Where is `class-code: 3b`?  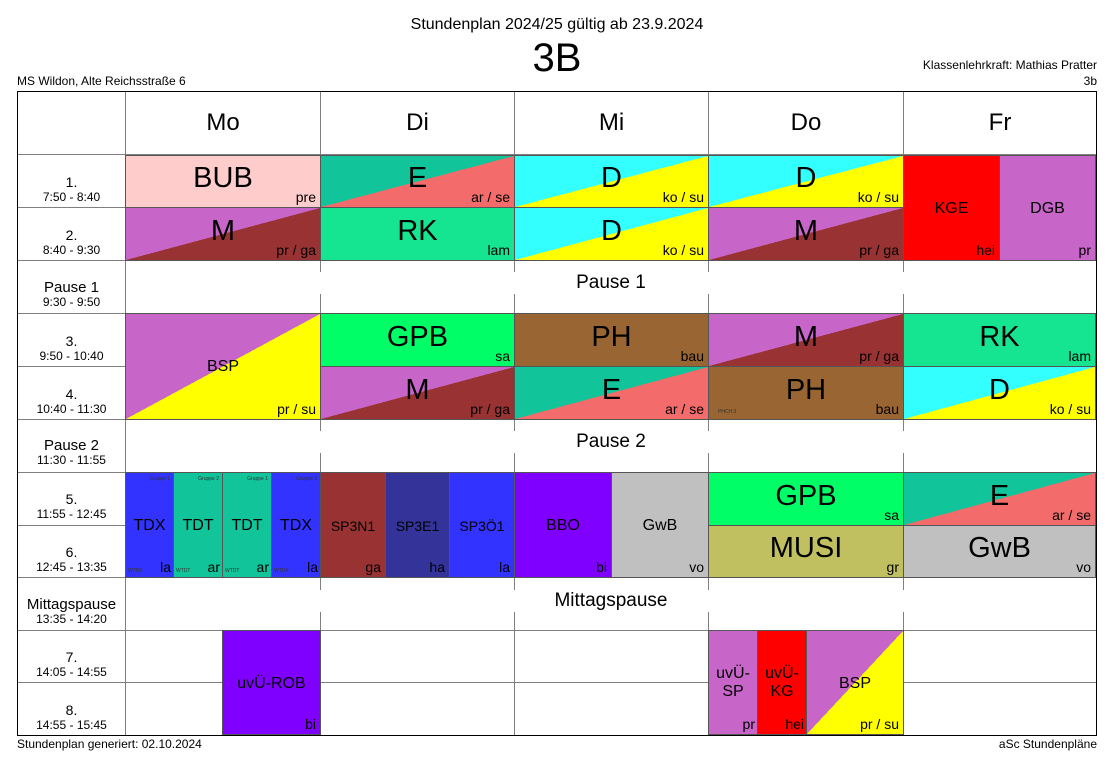
class-code: 3b is located at coordinates (1090, 81).